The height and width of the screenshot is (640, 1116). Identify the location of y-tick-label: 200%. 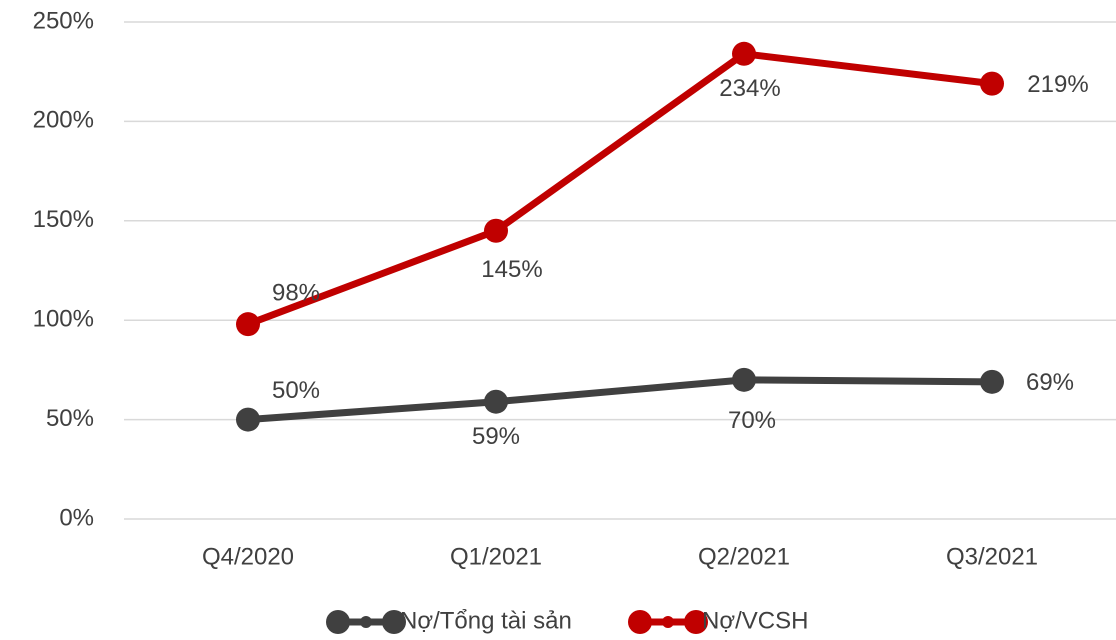
(63, 120).